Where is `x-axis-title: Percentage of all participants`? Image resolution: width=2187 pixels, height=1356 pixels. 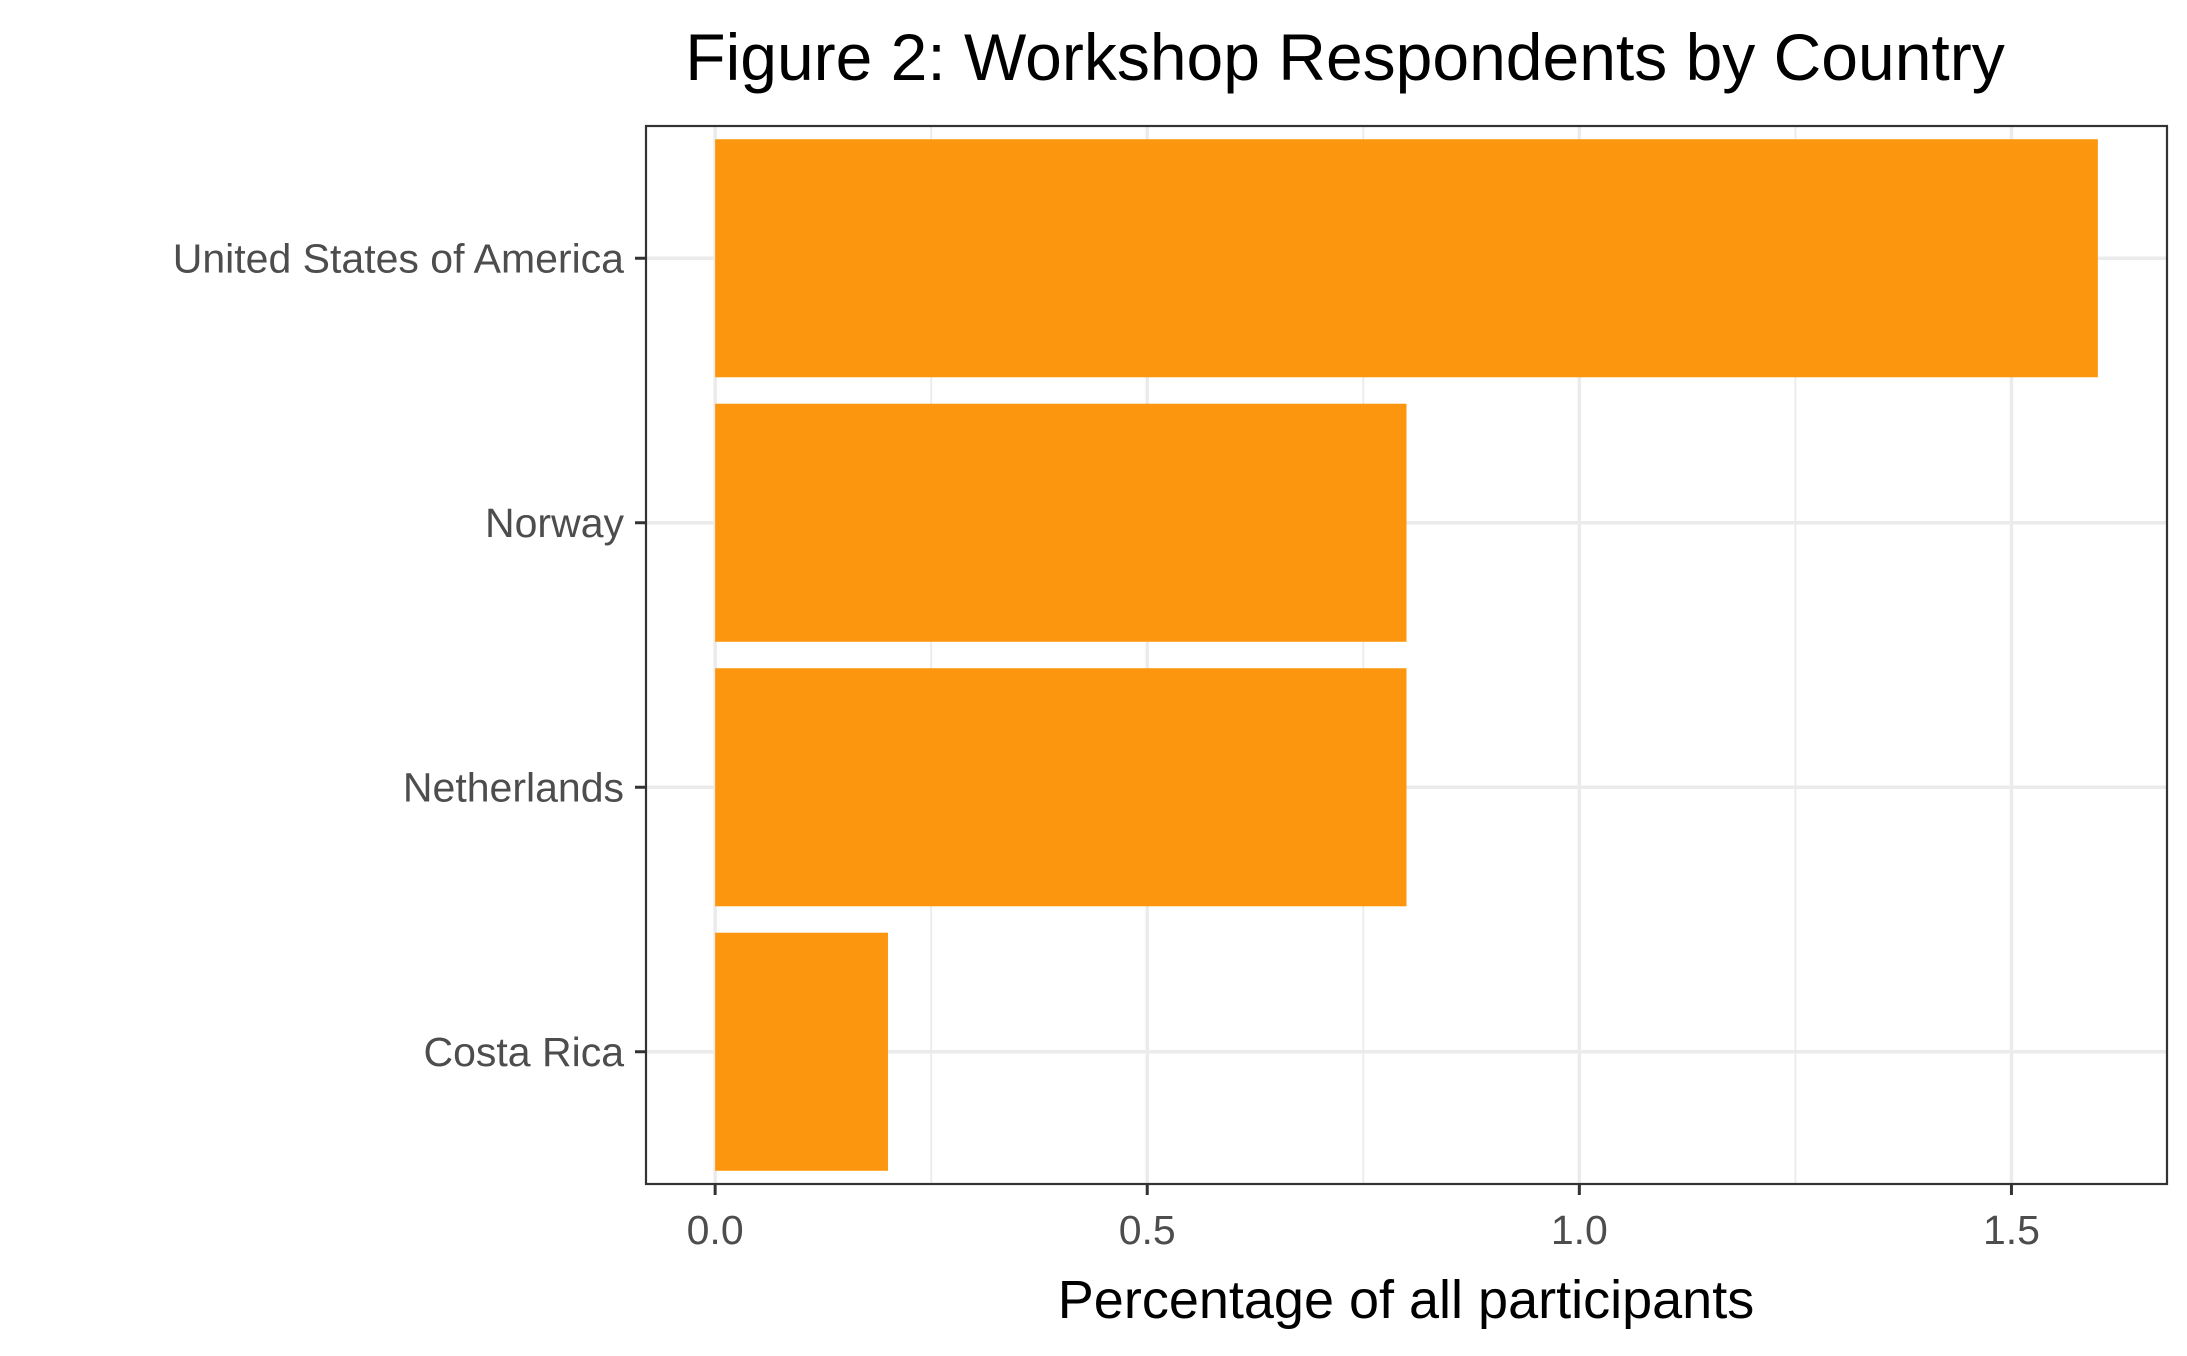
x-axis-title: Percentage of all participants is located at coordinates (1406, 1300).